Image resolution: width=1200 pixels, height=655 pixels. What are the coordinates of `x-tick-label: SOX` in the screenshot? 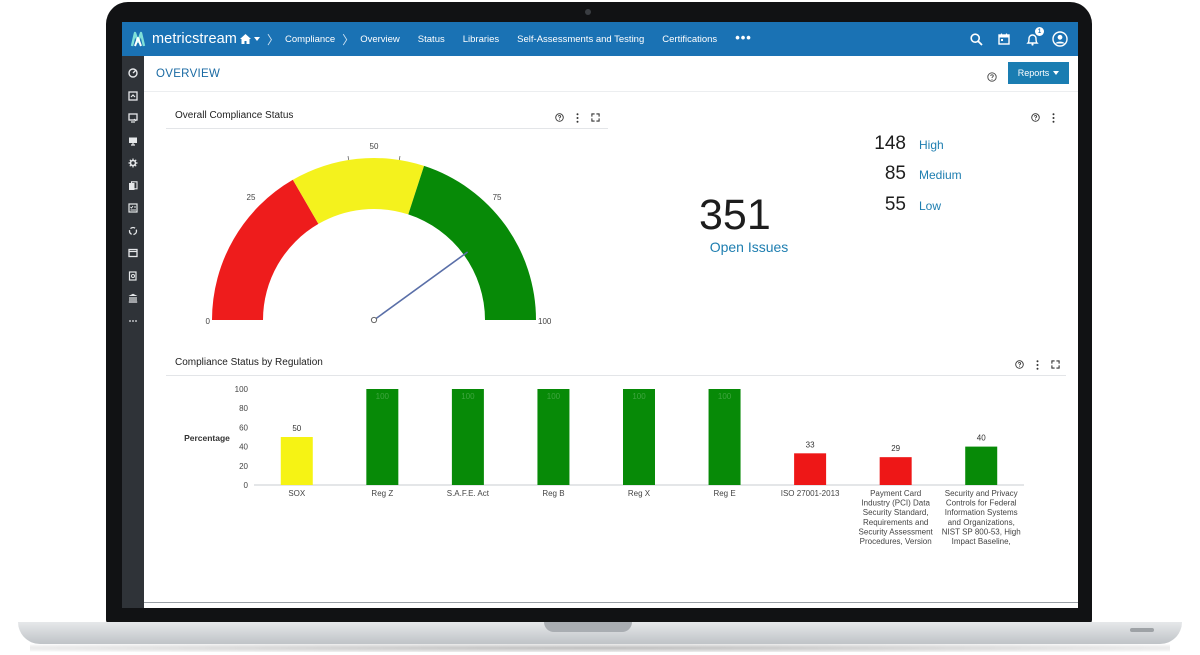 It's located at (297, 493).